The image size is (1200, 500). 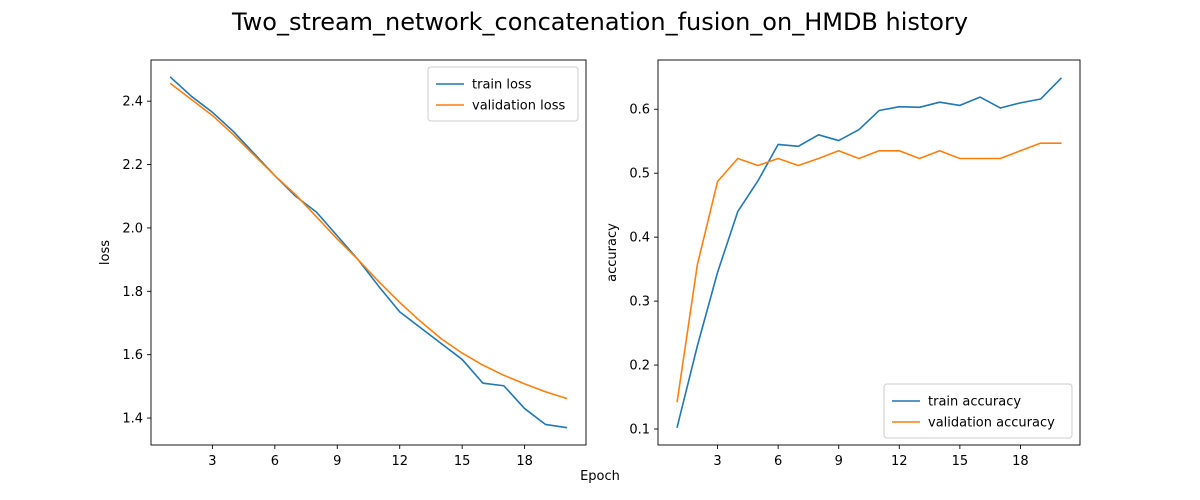 I want to click on legend: train loss validation loss, so click(x=503, y=94).